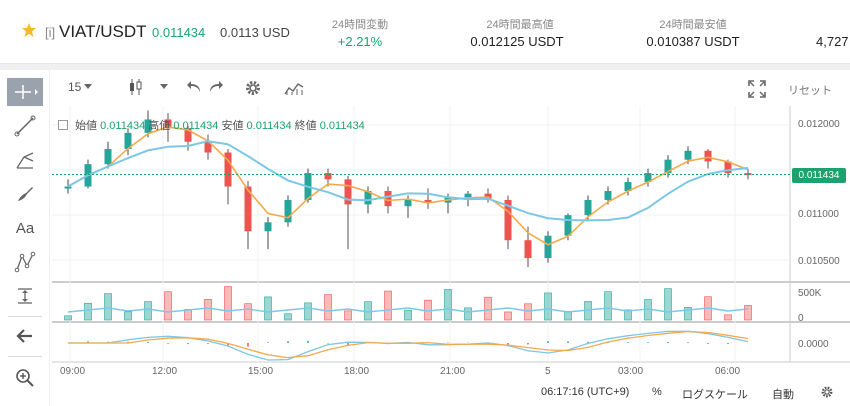  What do you see at coordinates (159, 126) in the screenshot?
I see `high-label: 高値` at bounding box center [159, 126].